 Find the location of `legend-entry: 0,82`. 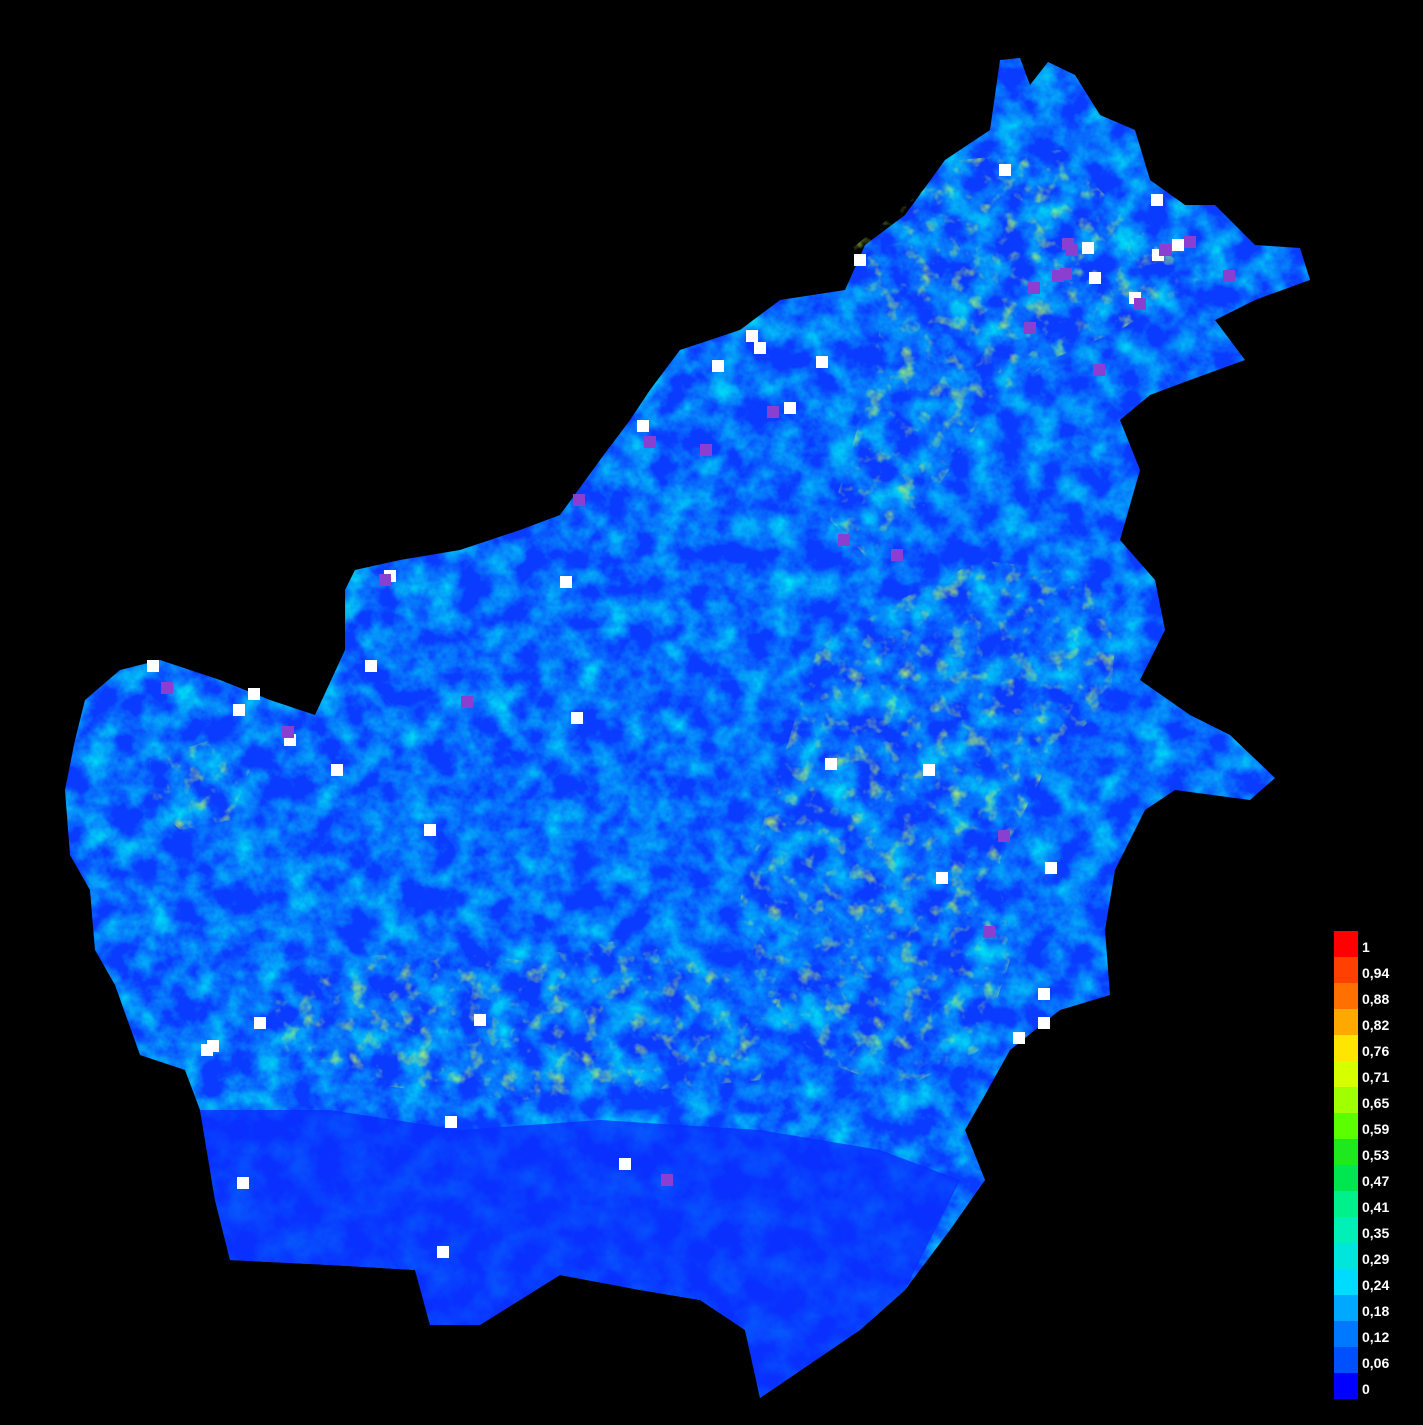

legend-entry: 0,82 is located at coordinates (1374, 1022).